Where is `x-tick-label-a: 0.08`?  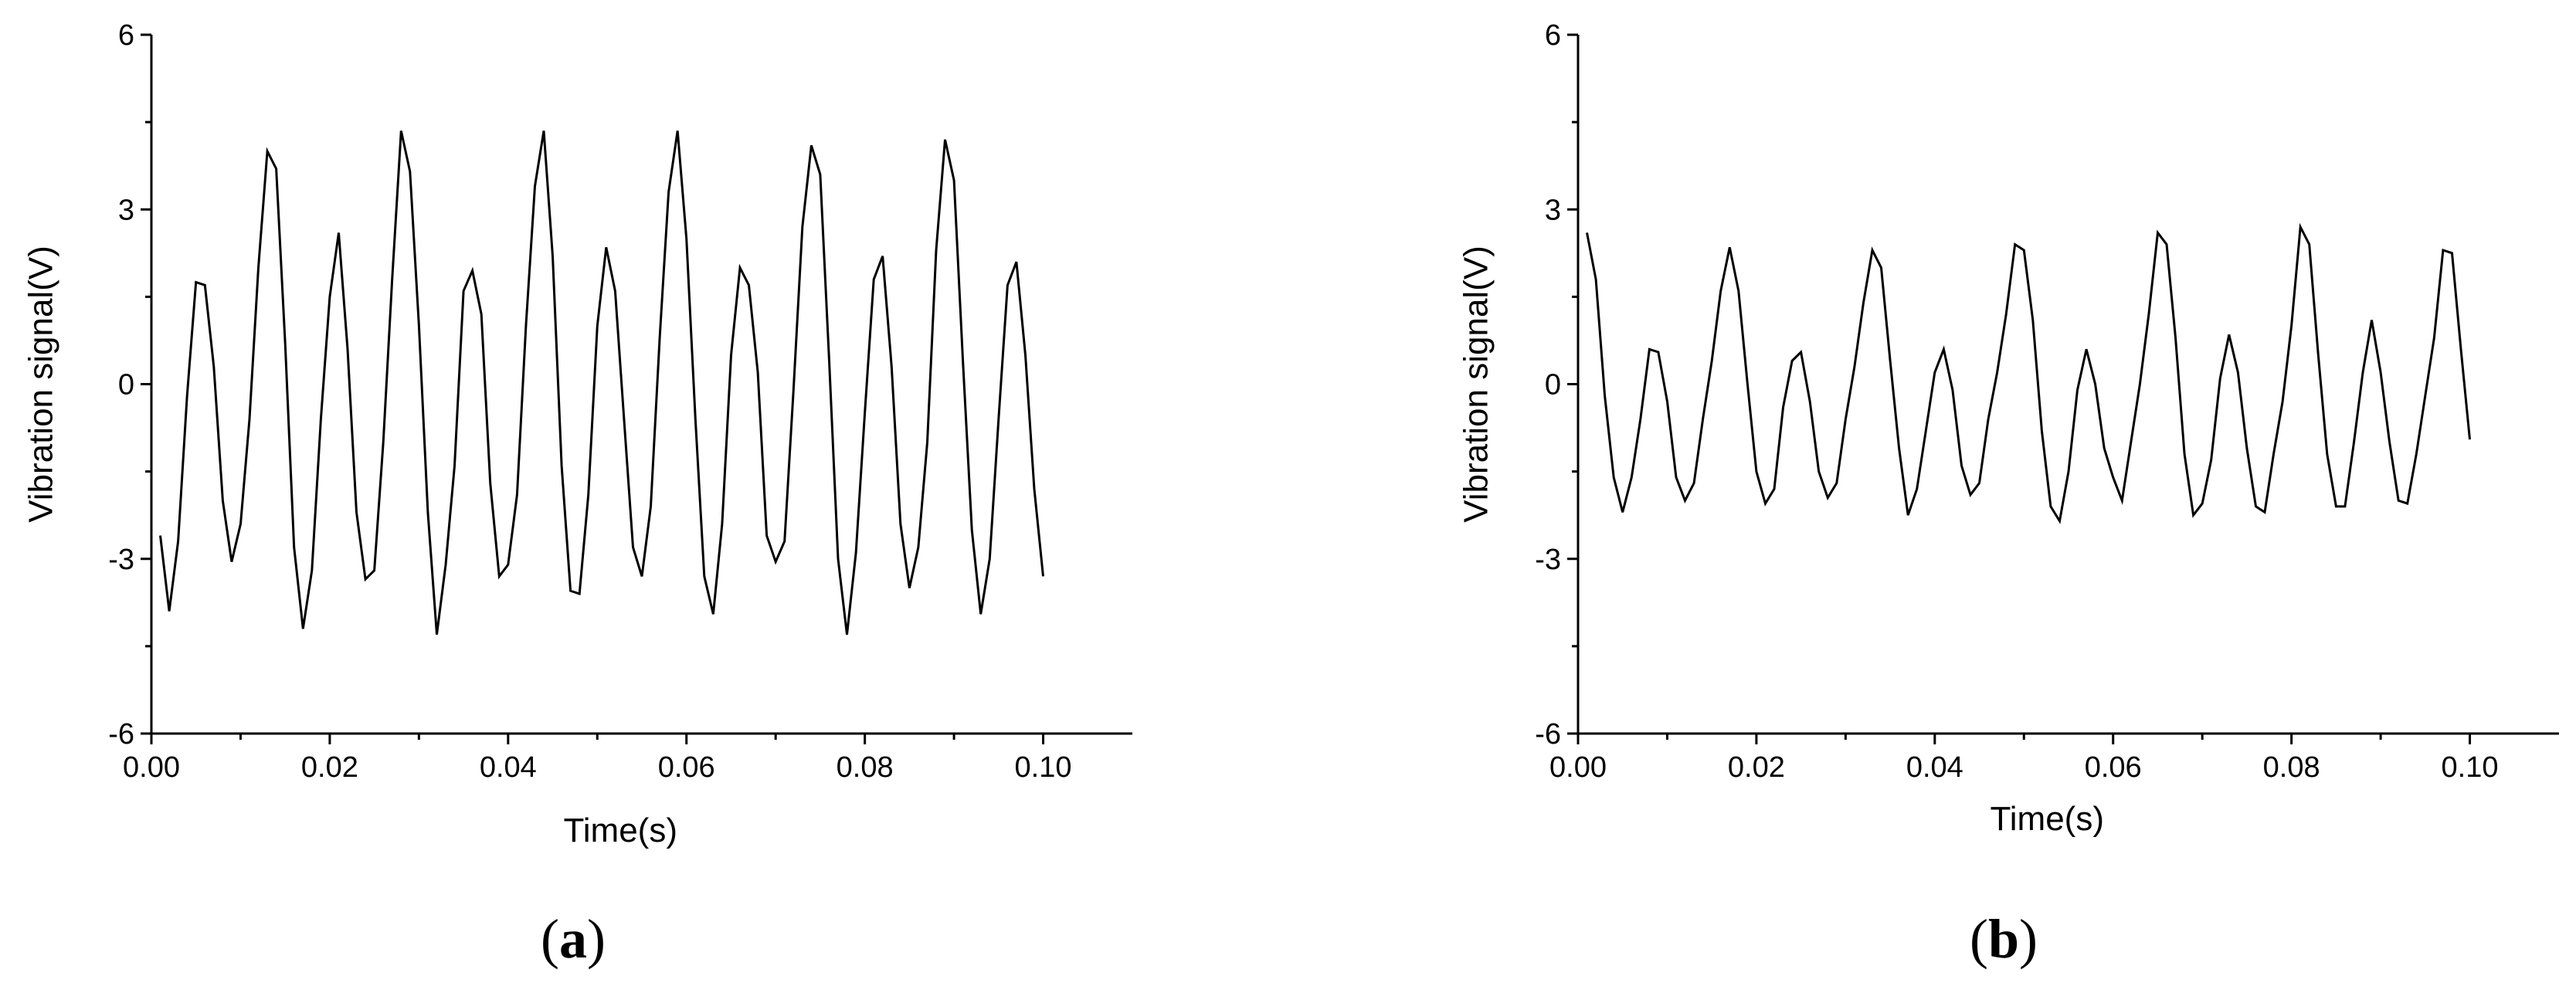
x-tick-label-a: 0.08 is located at coordinates (865, 767).